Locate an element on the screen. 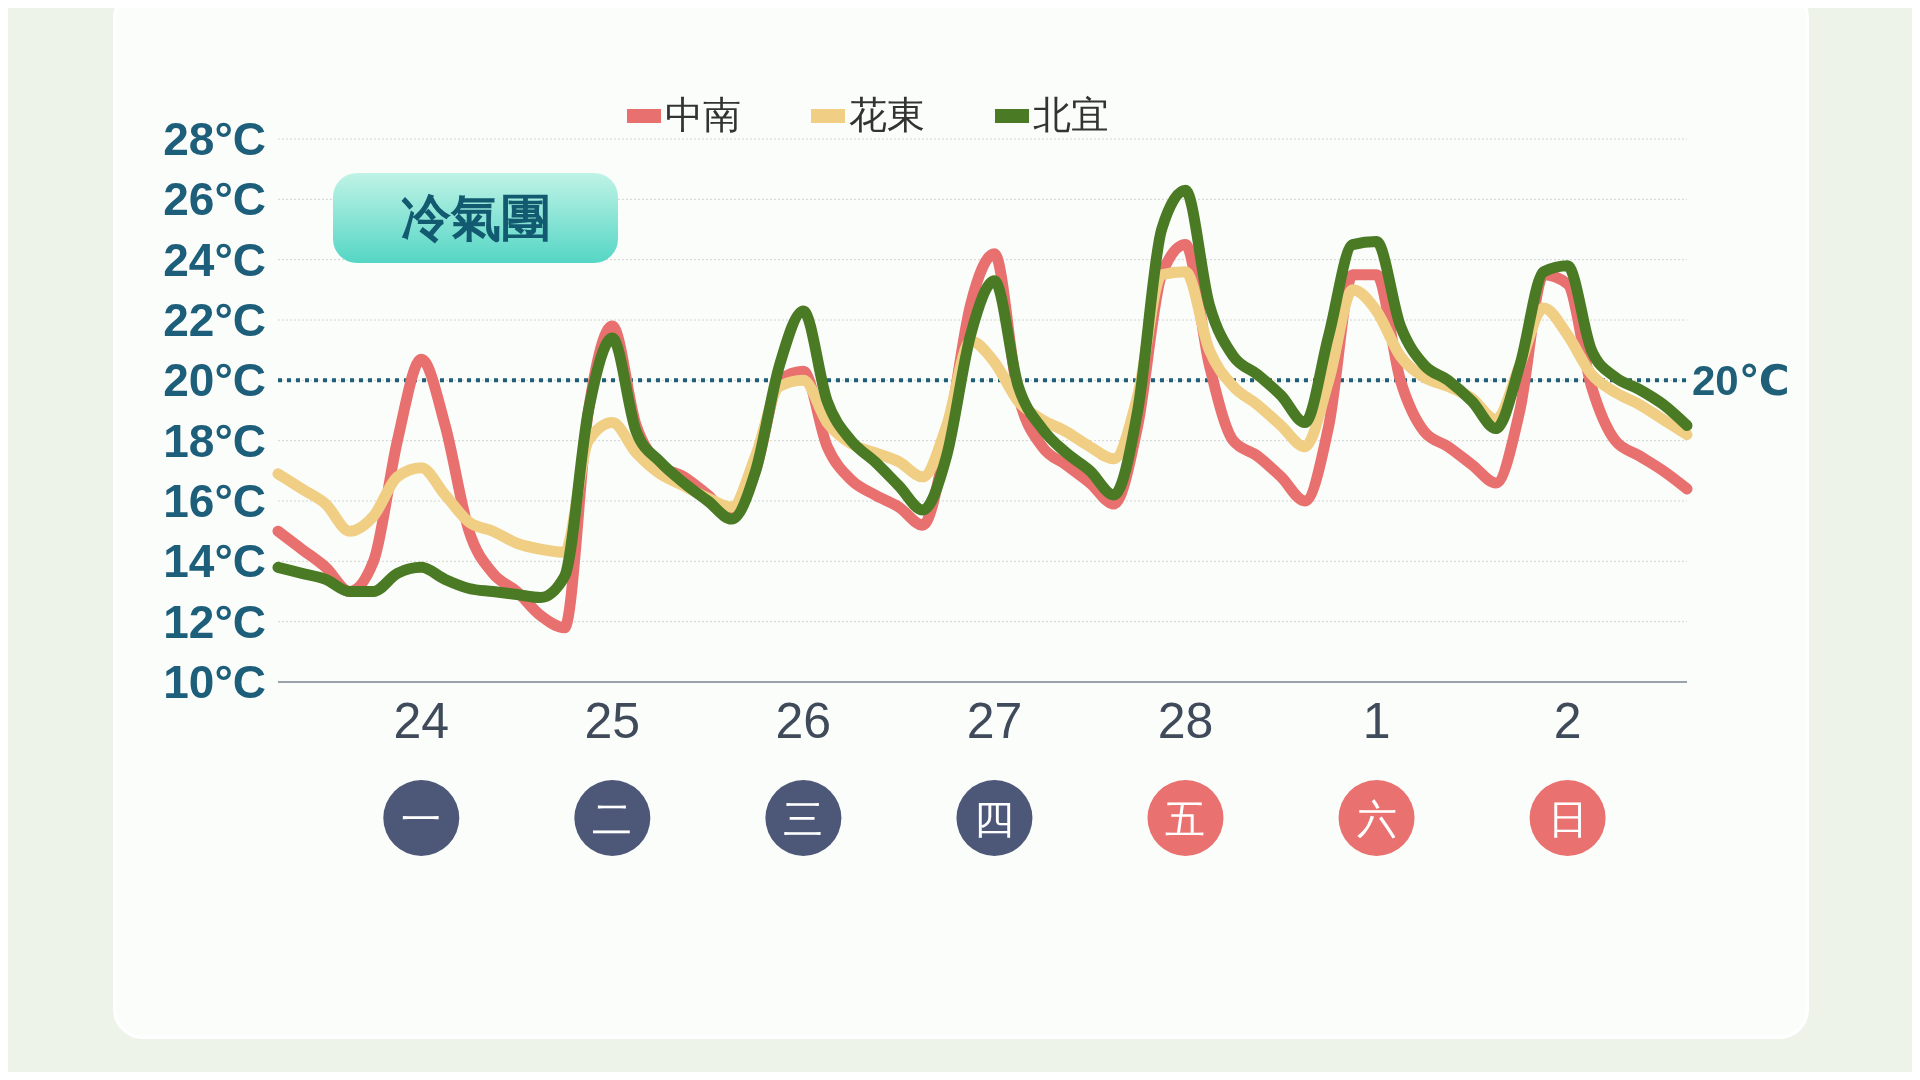 This screenshot has height=1080, width=1920. x-tick-label: 27 四 is located at coordinates (994, 767).